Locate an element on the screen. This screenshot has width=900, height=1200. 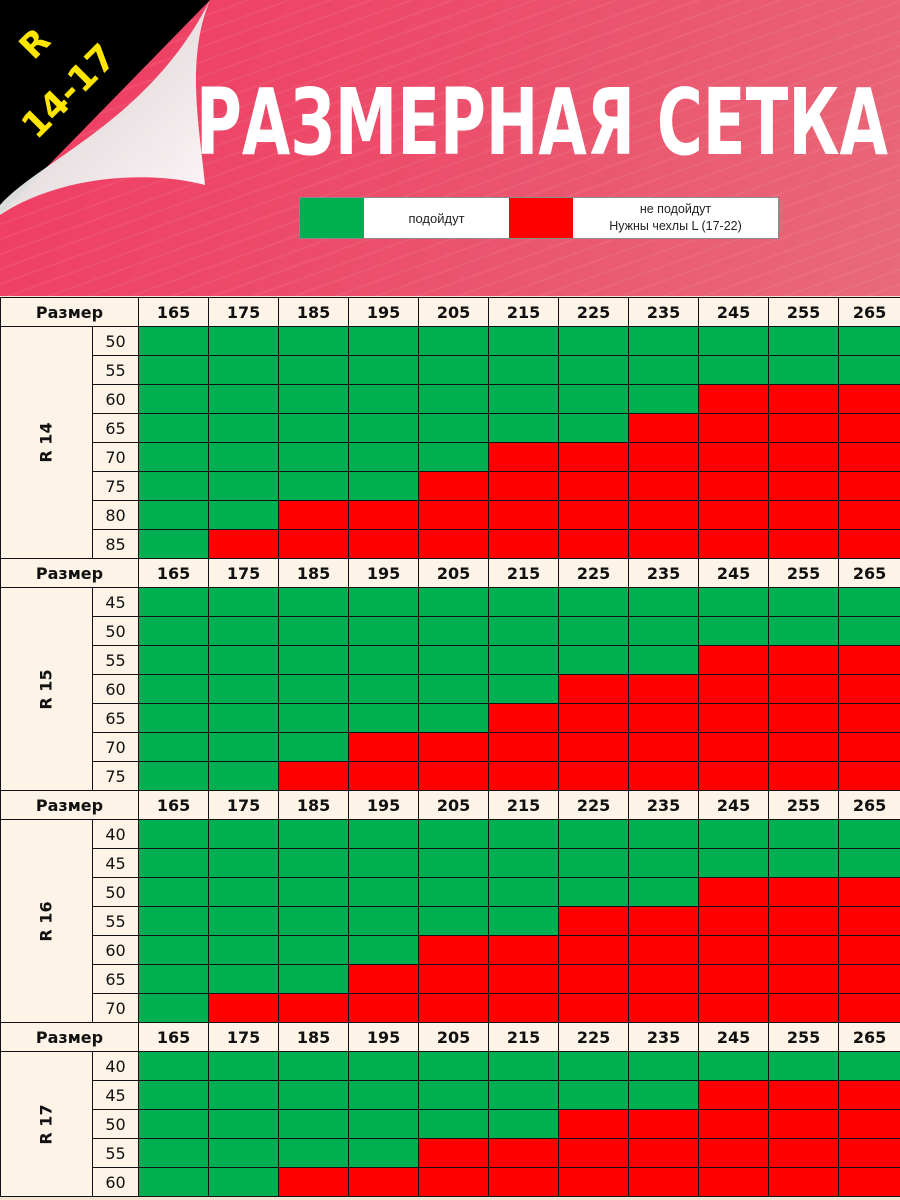
width-header-cell: 265 is located at coordinates (869, 1037).